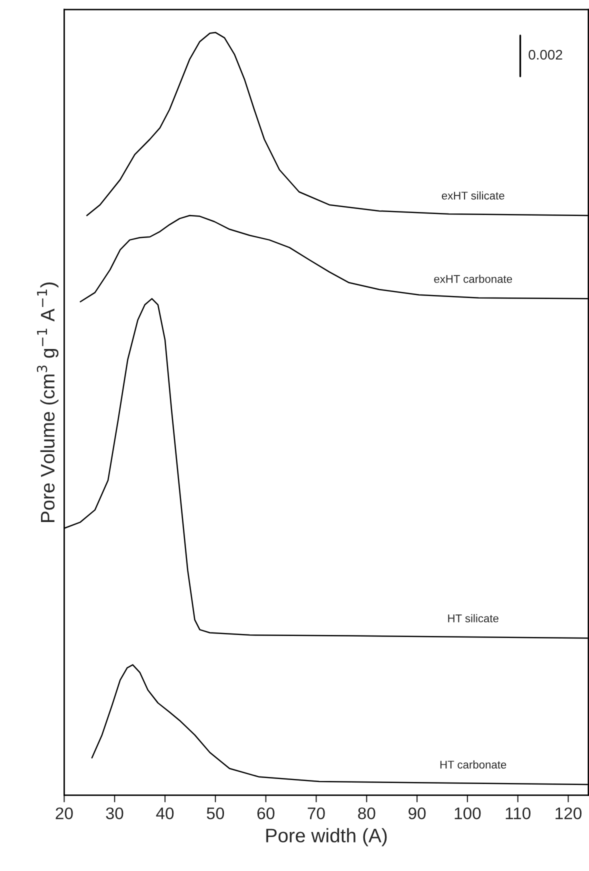 Image resolution: width=589 pixels, height=871 pixels. What do you see at coordinates (545, 55) in the screenshot?
I see `annotation: 0.002` at bounding box center [545, 55].